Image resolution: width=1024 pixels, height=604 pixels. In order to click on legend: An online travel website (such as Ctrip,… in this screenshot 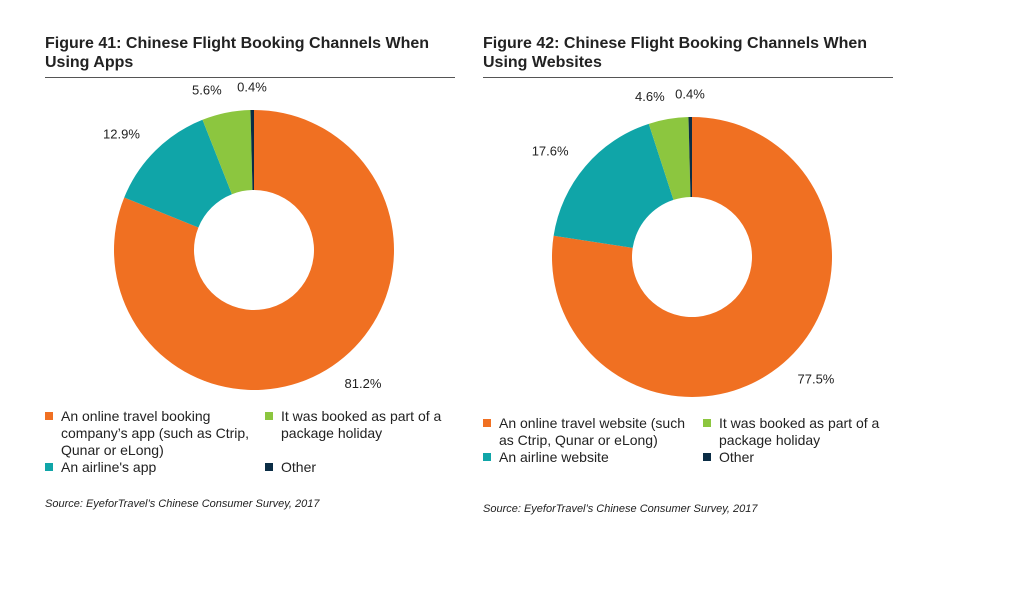, I will do `click(688, 440)`.